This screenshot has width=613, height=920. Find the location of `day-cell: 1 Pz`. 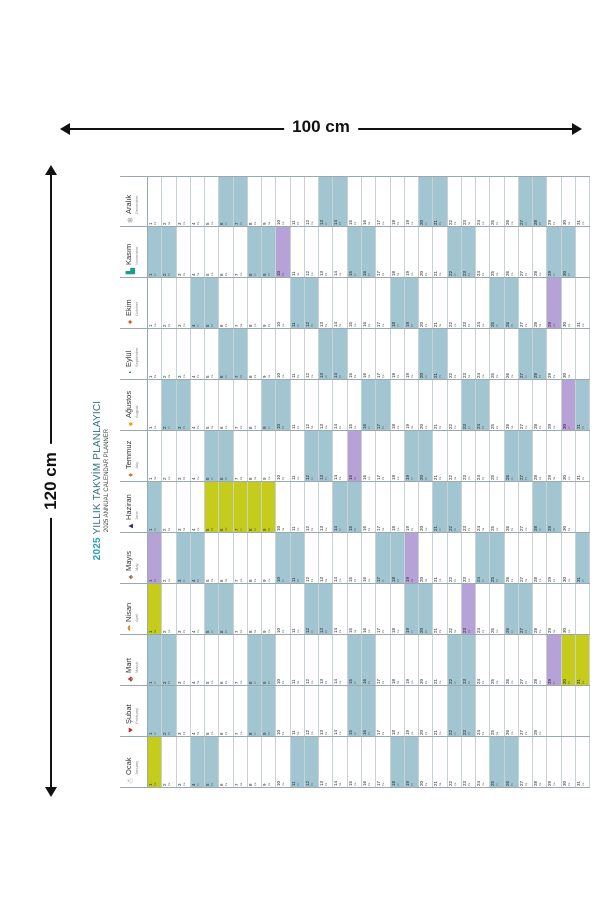

day-cell: 1 Pz is located at coordinates (155, 507).